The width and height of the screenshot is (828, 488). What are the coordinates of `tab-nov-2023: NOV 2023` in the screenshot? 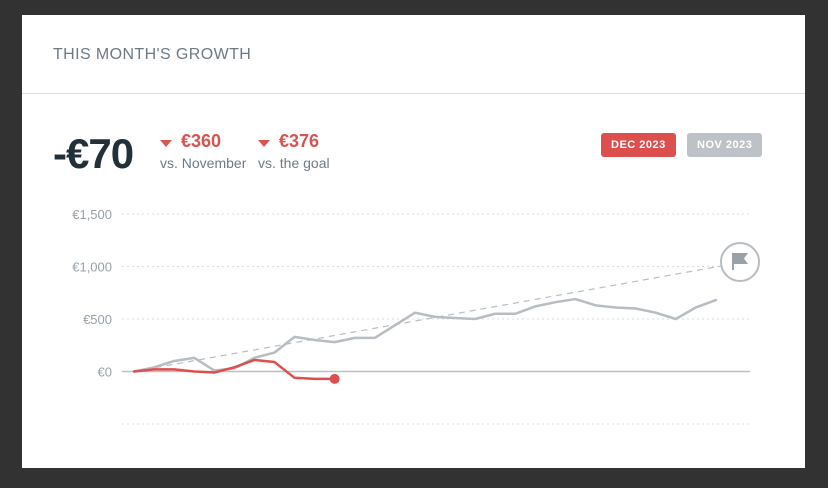 It's located at (725, 145).